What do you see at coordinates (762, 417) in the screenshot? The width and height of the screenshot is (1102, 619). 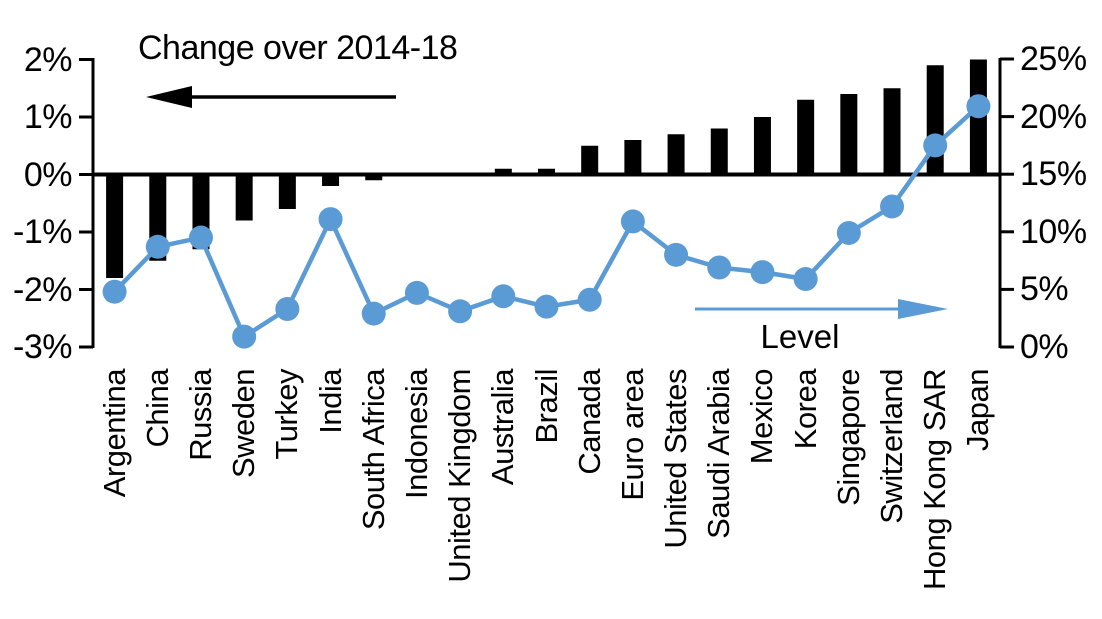 I see `category-label-mexico: Mexico` at bounding box center [762, 417].